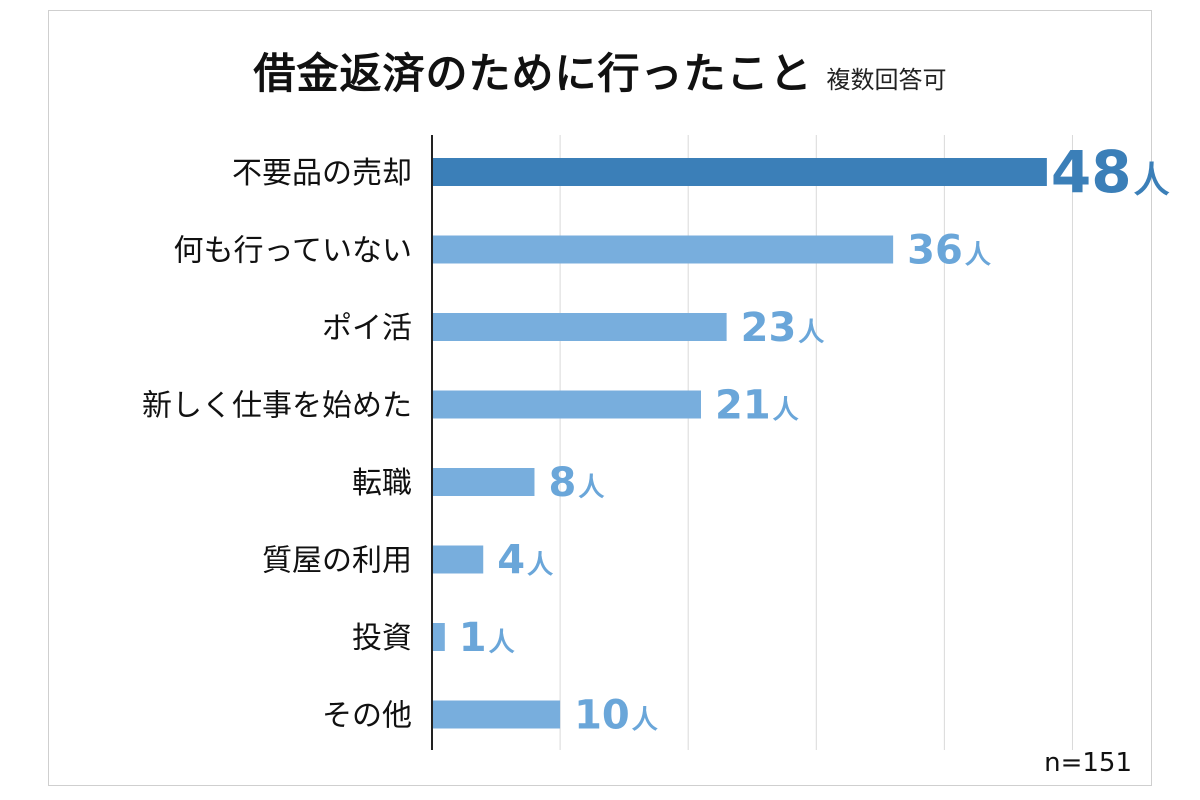 This screenshot has height=800, width=1200. Describe the element at coordinates (382, 483) in the screenshot. I see `category-label: 転職` at that location.